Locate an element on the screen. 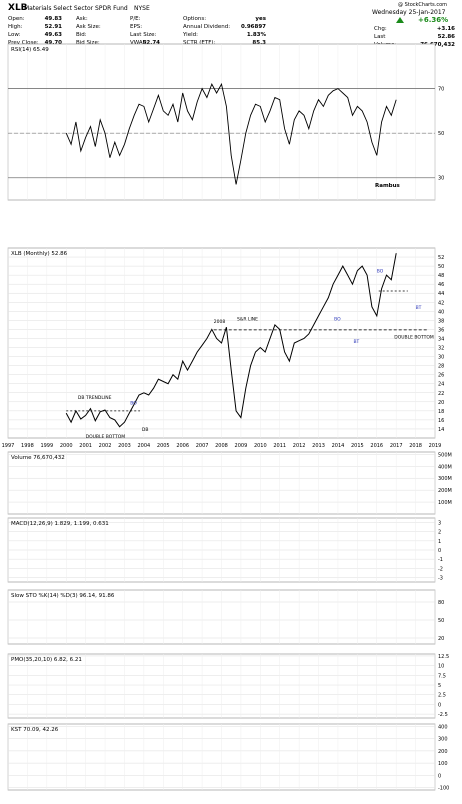 This screenshot has width=462, height=804. y-tick-label: 3 is located at coordinates (439, 524).